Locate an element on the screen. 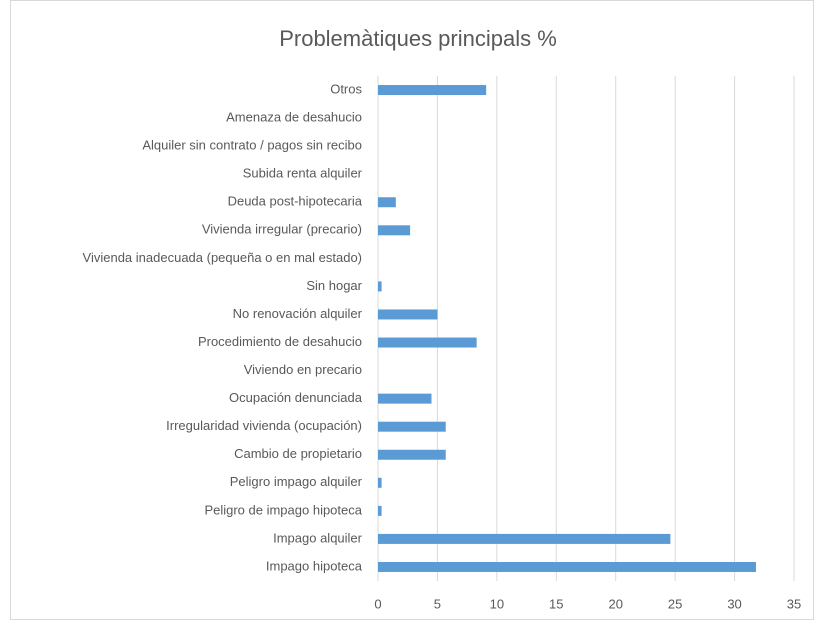  y-tick-label: Irregularidad vivienda (ocupación) is located at coordinates (264, 425).